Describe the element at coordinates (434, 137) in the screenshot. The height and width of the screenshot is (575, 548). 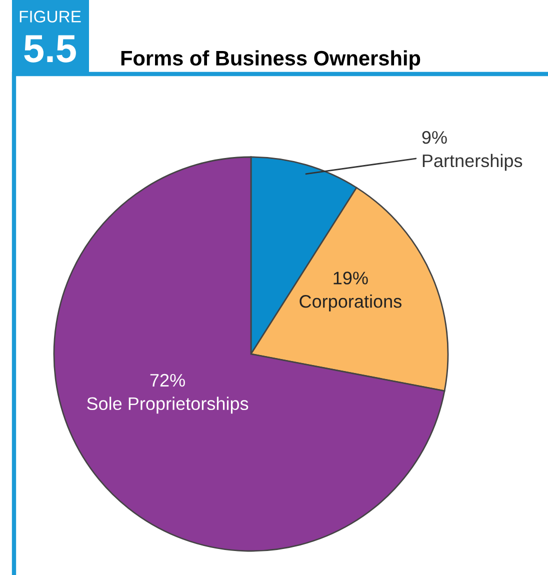
I see `data-label: 9%` at that location.